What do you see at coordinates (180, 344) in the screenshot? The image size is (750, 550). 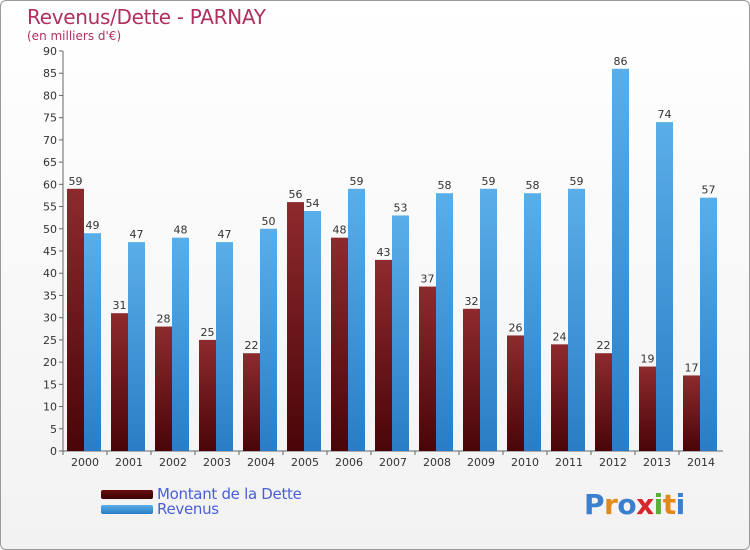 I see `bar-revenus-2002` at bounding box center [180, 344].